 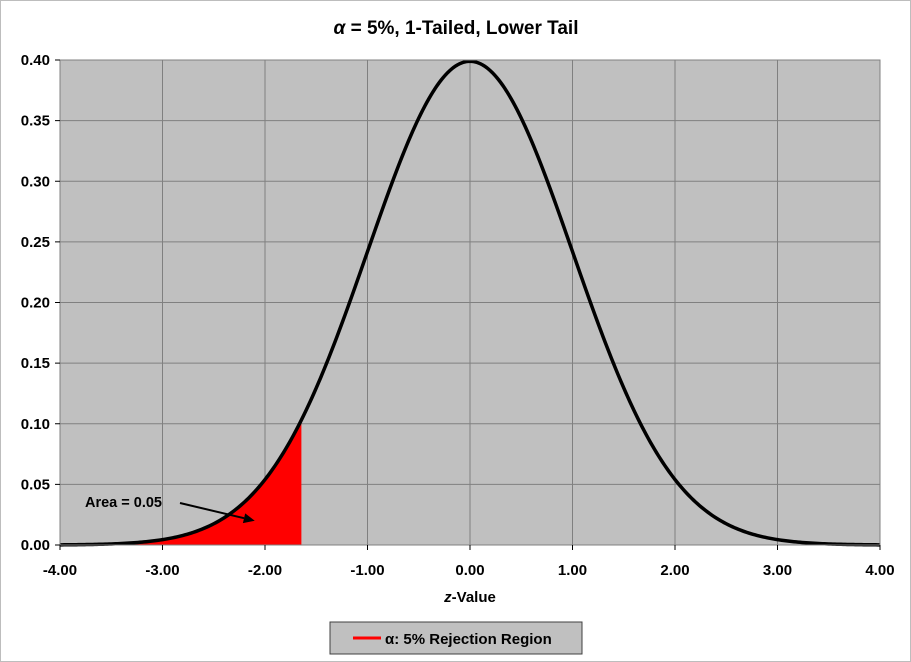 I want to click on x-tick-label: 1.00, so click(x=572, y=570).